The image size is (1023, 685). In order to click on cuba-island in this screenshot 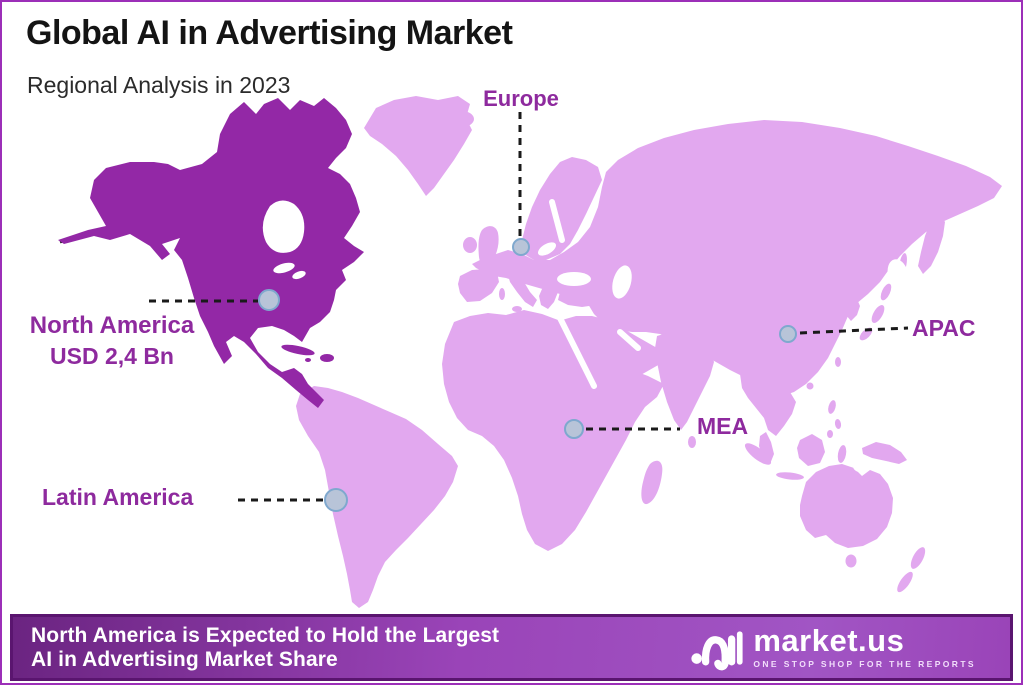, I will do `click(298, 350)`.